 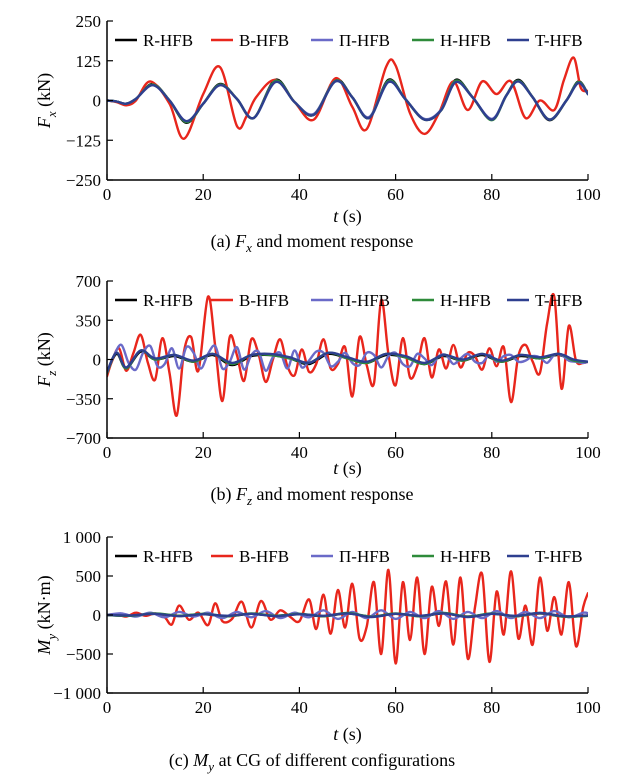 I want to click on y-axis-label-var: M, so click(x=44, y=647).